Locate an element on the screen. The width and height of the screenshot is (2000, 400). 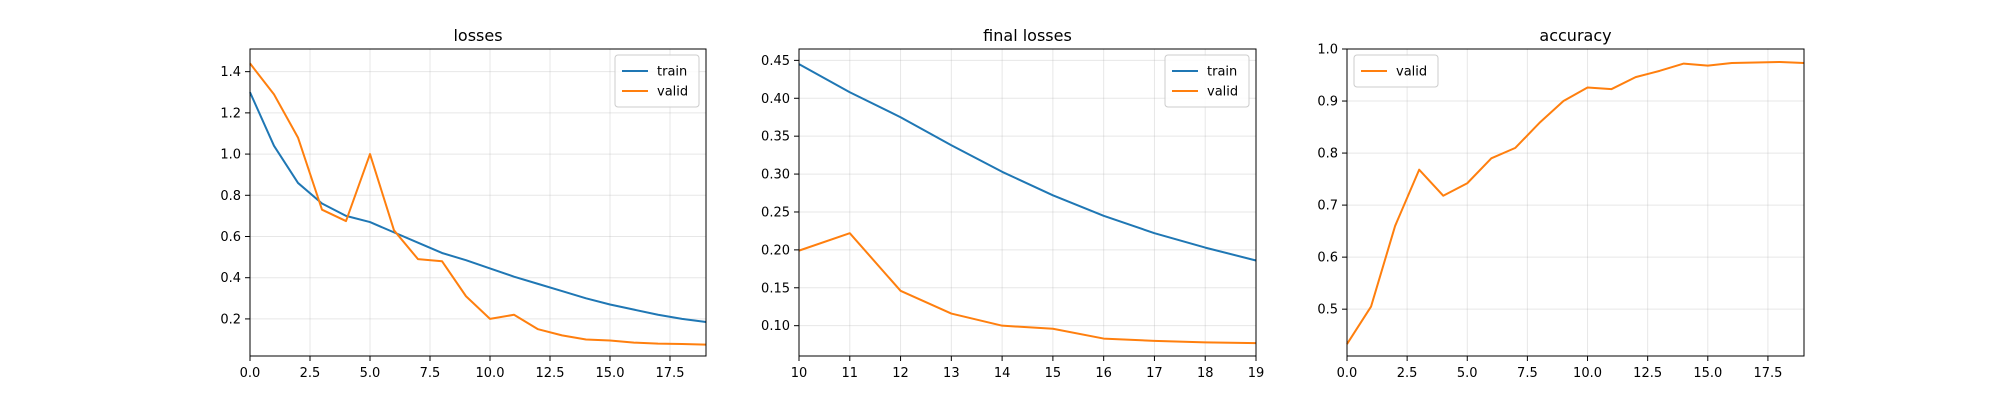
y-tick-label: 0.40 is located at coordinates (775, 99).